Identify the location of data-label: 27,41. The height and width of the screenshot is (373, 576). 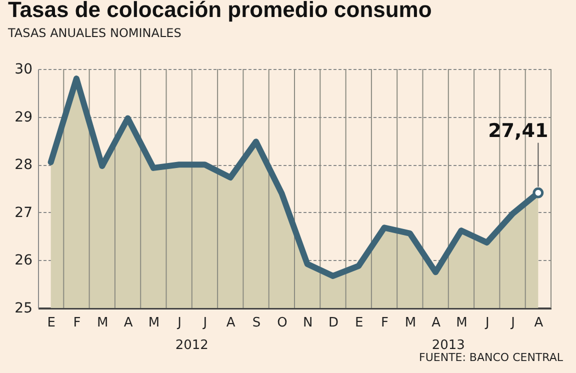
(518, 131).